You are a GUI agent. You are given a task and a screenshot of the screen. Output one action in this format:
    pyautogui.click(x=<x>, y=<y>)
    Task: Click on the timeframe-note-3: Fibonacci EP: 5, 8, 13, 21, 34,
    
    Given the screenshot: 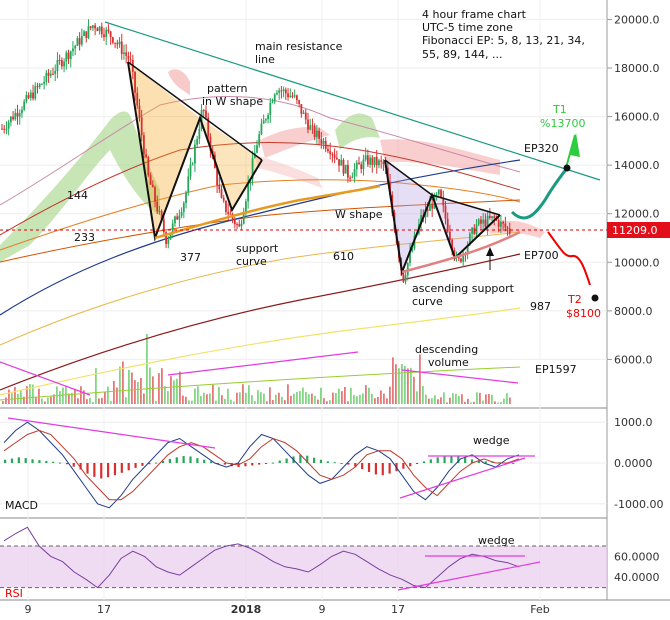 What is the action you would take?
    pyautogui.click(x=503, y=40)
    